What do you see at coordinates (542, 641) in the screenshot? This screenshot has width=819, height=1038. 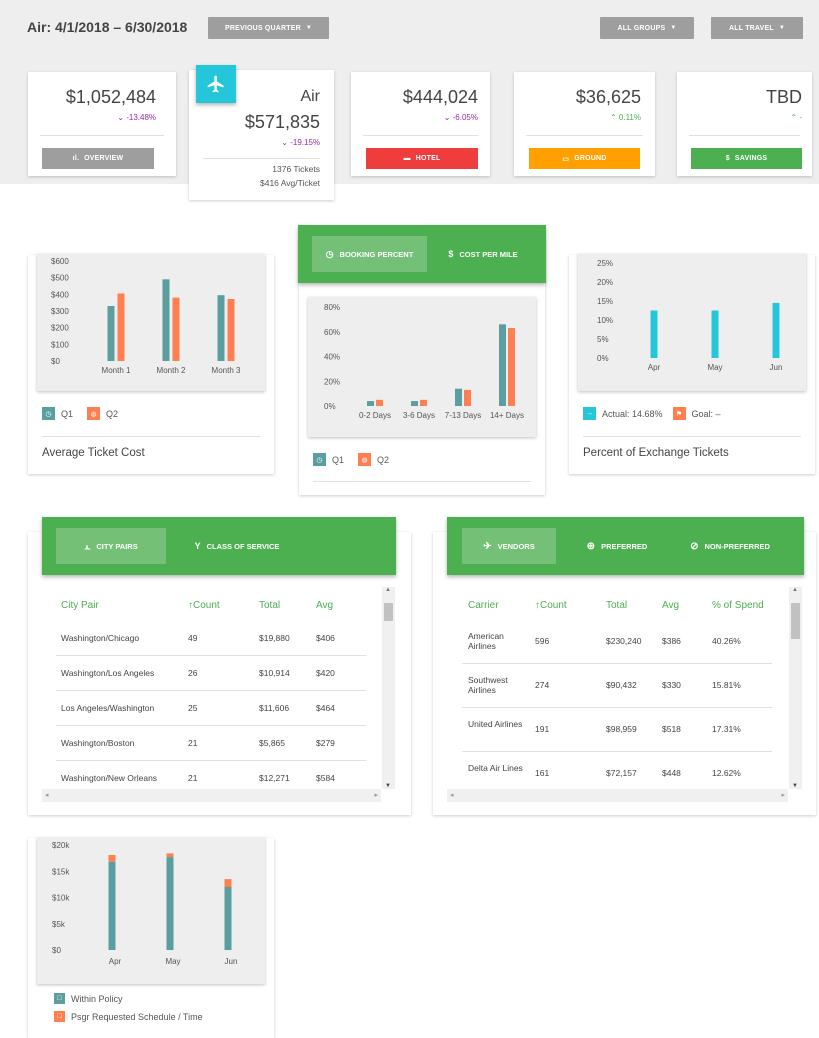 I see `table-cell: 596` at bounding box center [542, 641].